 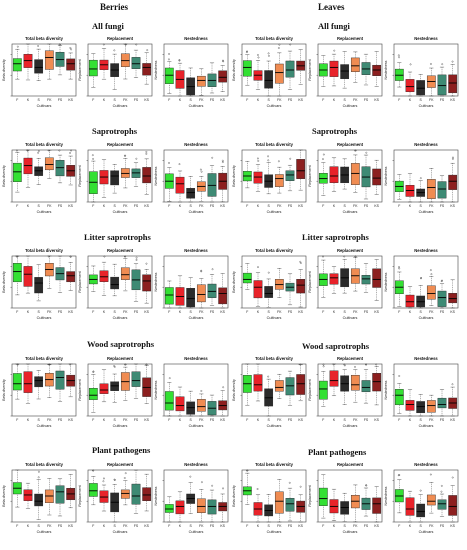 I want to click on box-leaves-saprotrophs-replacement-fk, so click(x=355, y=174).